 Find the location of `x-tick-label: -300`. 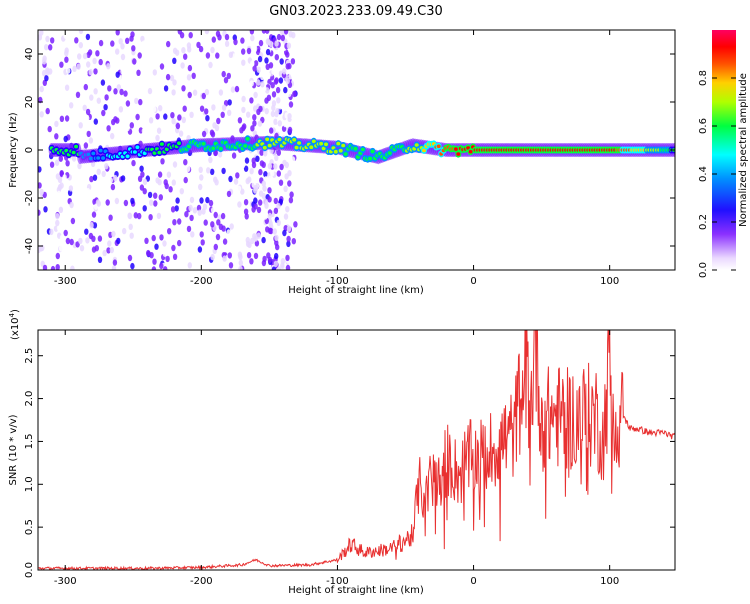

x-tick-label: -300 is located at coordinates (65, 281).